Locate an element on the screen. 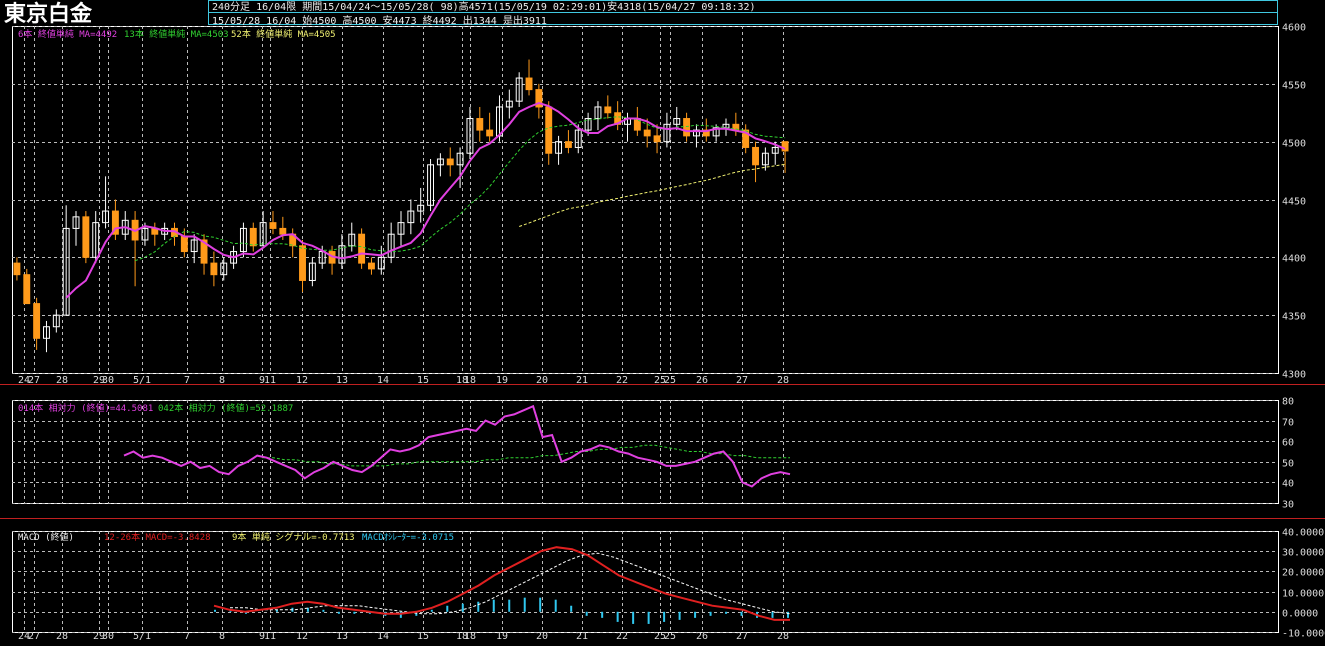 Image resolution: width=1325 pixels, height=646 pixels. legend-macd-name: MACD (終値) is located at coordinates (46, 538).